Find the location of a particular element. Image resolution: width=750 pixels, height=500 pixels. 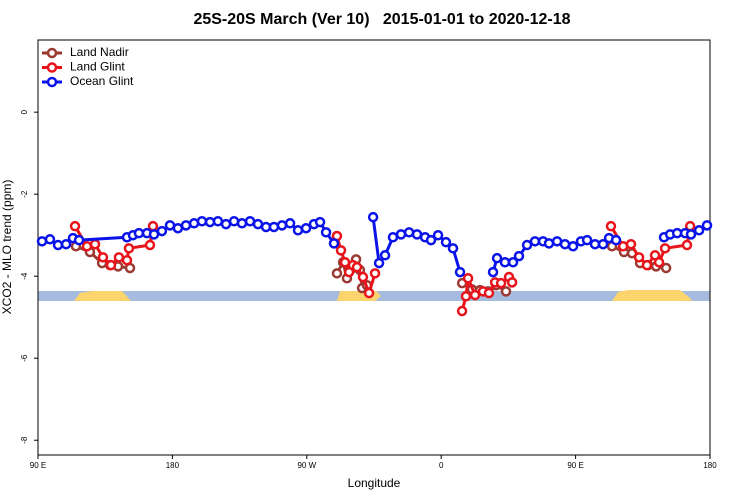

y-tick-label: -8 is located at coordinates (24, 440).